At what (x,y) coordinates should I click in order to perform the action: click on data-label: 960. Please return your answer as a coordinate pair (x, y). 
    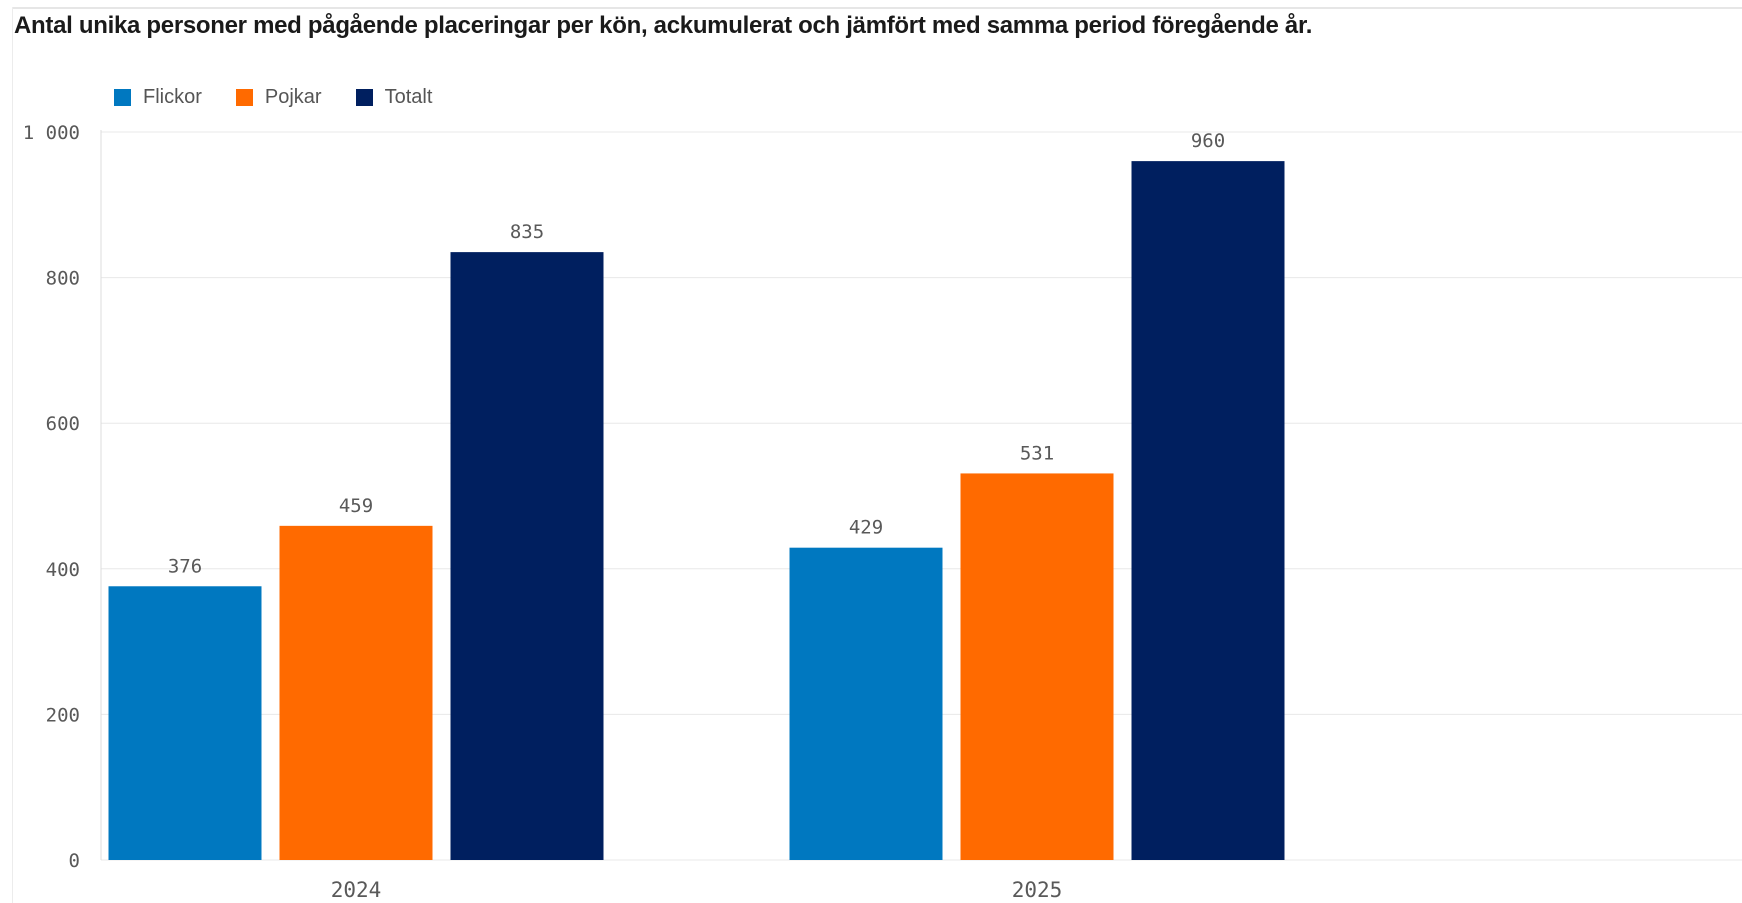
    Looking at the image, I should click on (1208, 141).